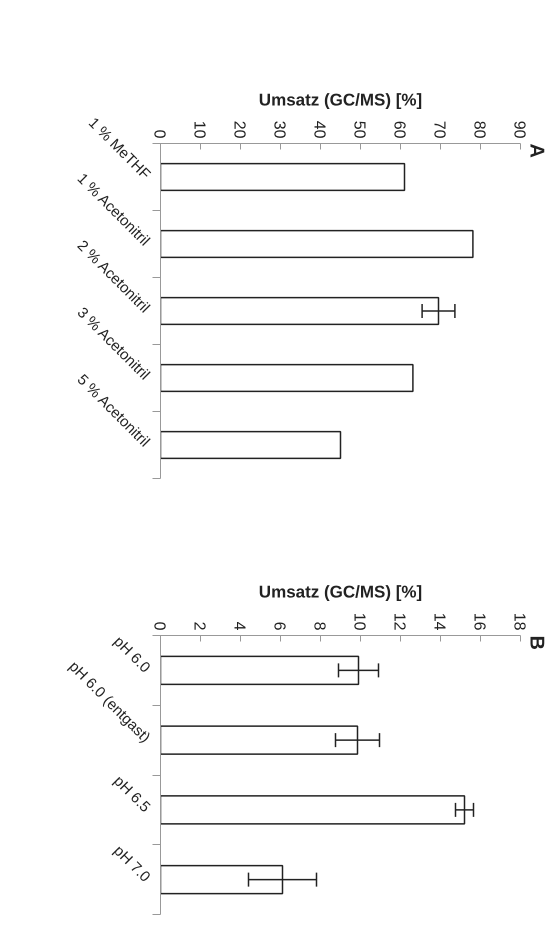 Image resolution: width=554 pixels, height=926 pixels. I want to click on x-tick-label: 40, so click(319, 129).